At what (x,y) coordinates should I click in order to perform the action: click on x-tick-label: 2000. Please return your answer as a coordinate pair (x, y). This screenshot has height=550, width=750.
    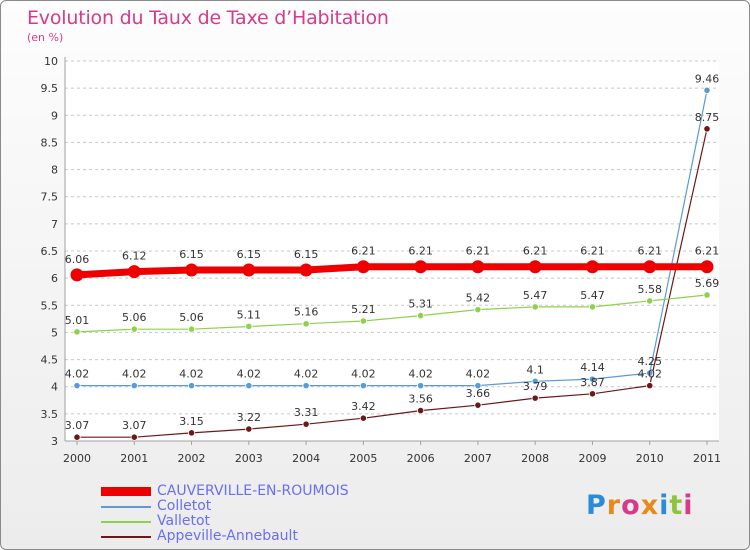
    Looking at the image, I should click on (77, 458).